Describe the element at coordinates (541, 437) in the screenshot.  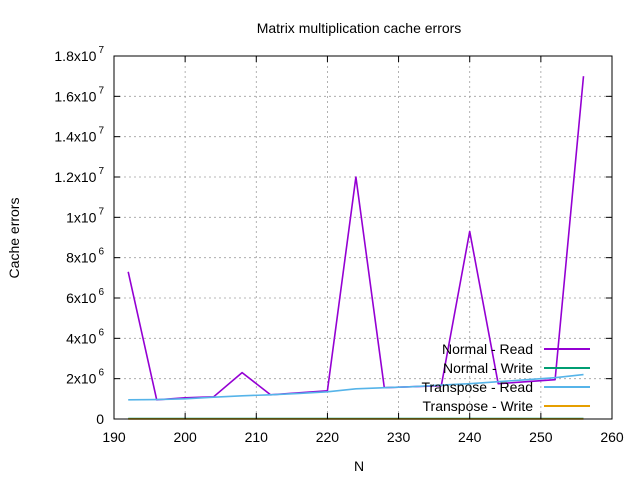
I see `x-tick-label: 250` at that location.